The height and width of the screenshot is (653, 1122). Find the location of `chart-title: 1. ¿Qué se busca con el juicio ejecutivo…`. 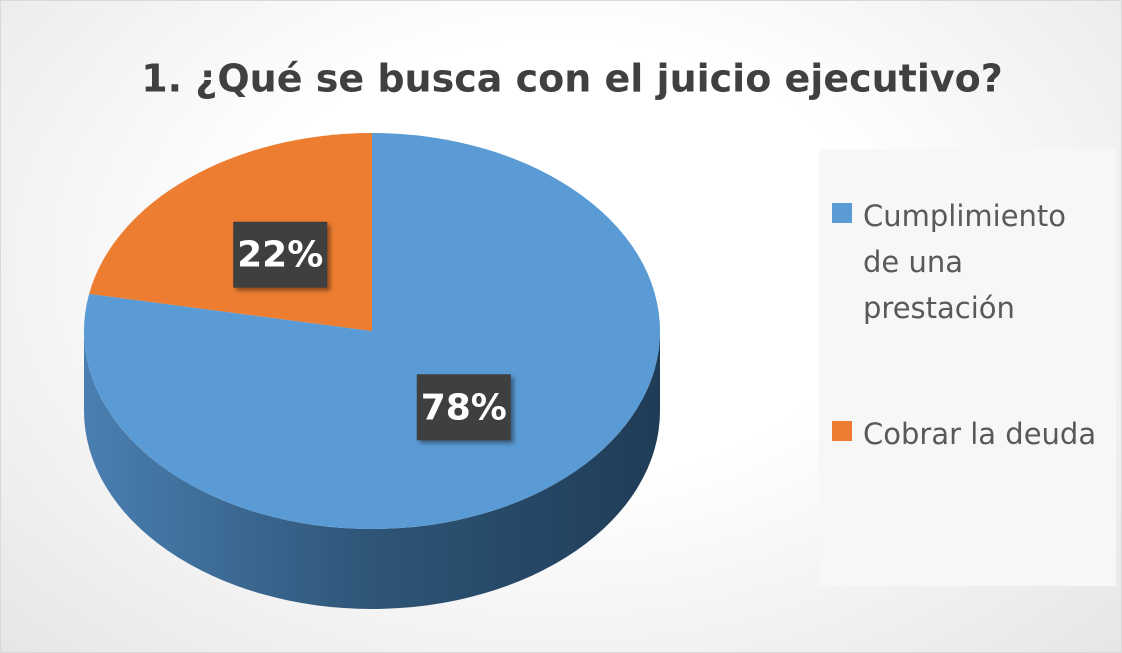

chart-title: 1. ¿Qué se busca con el juicio ejecutivo… is located at coordinates (572, 79).